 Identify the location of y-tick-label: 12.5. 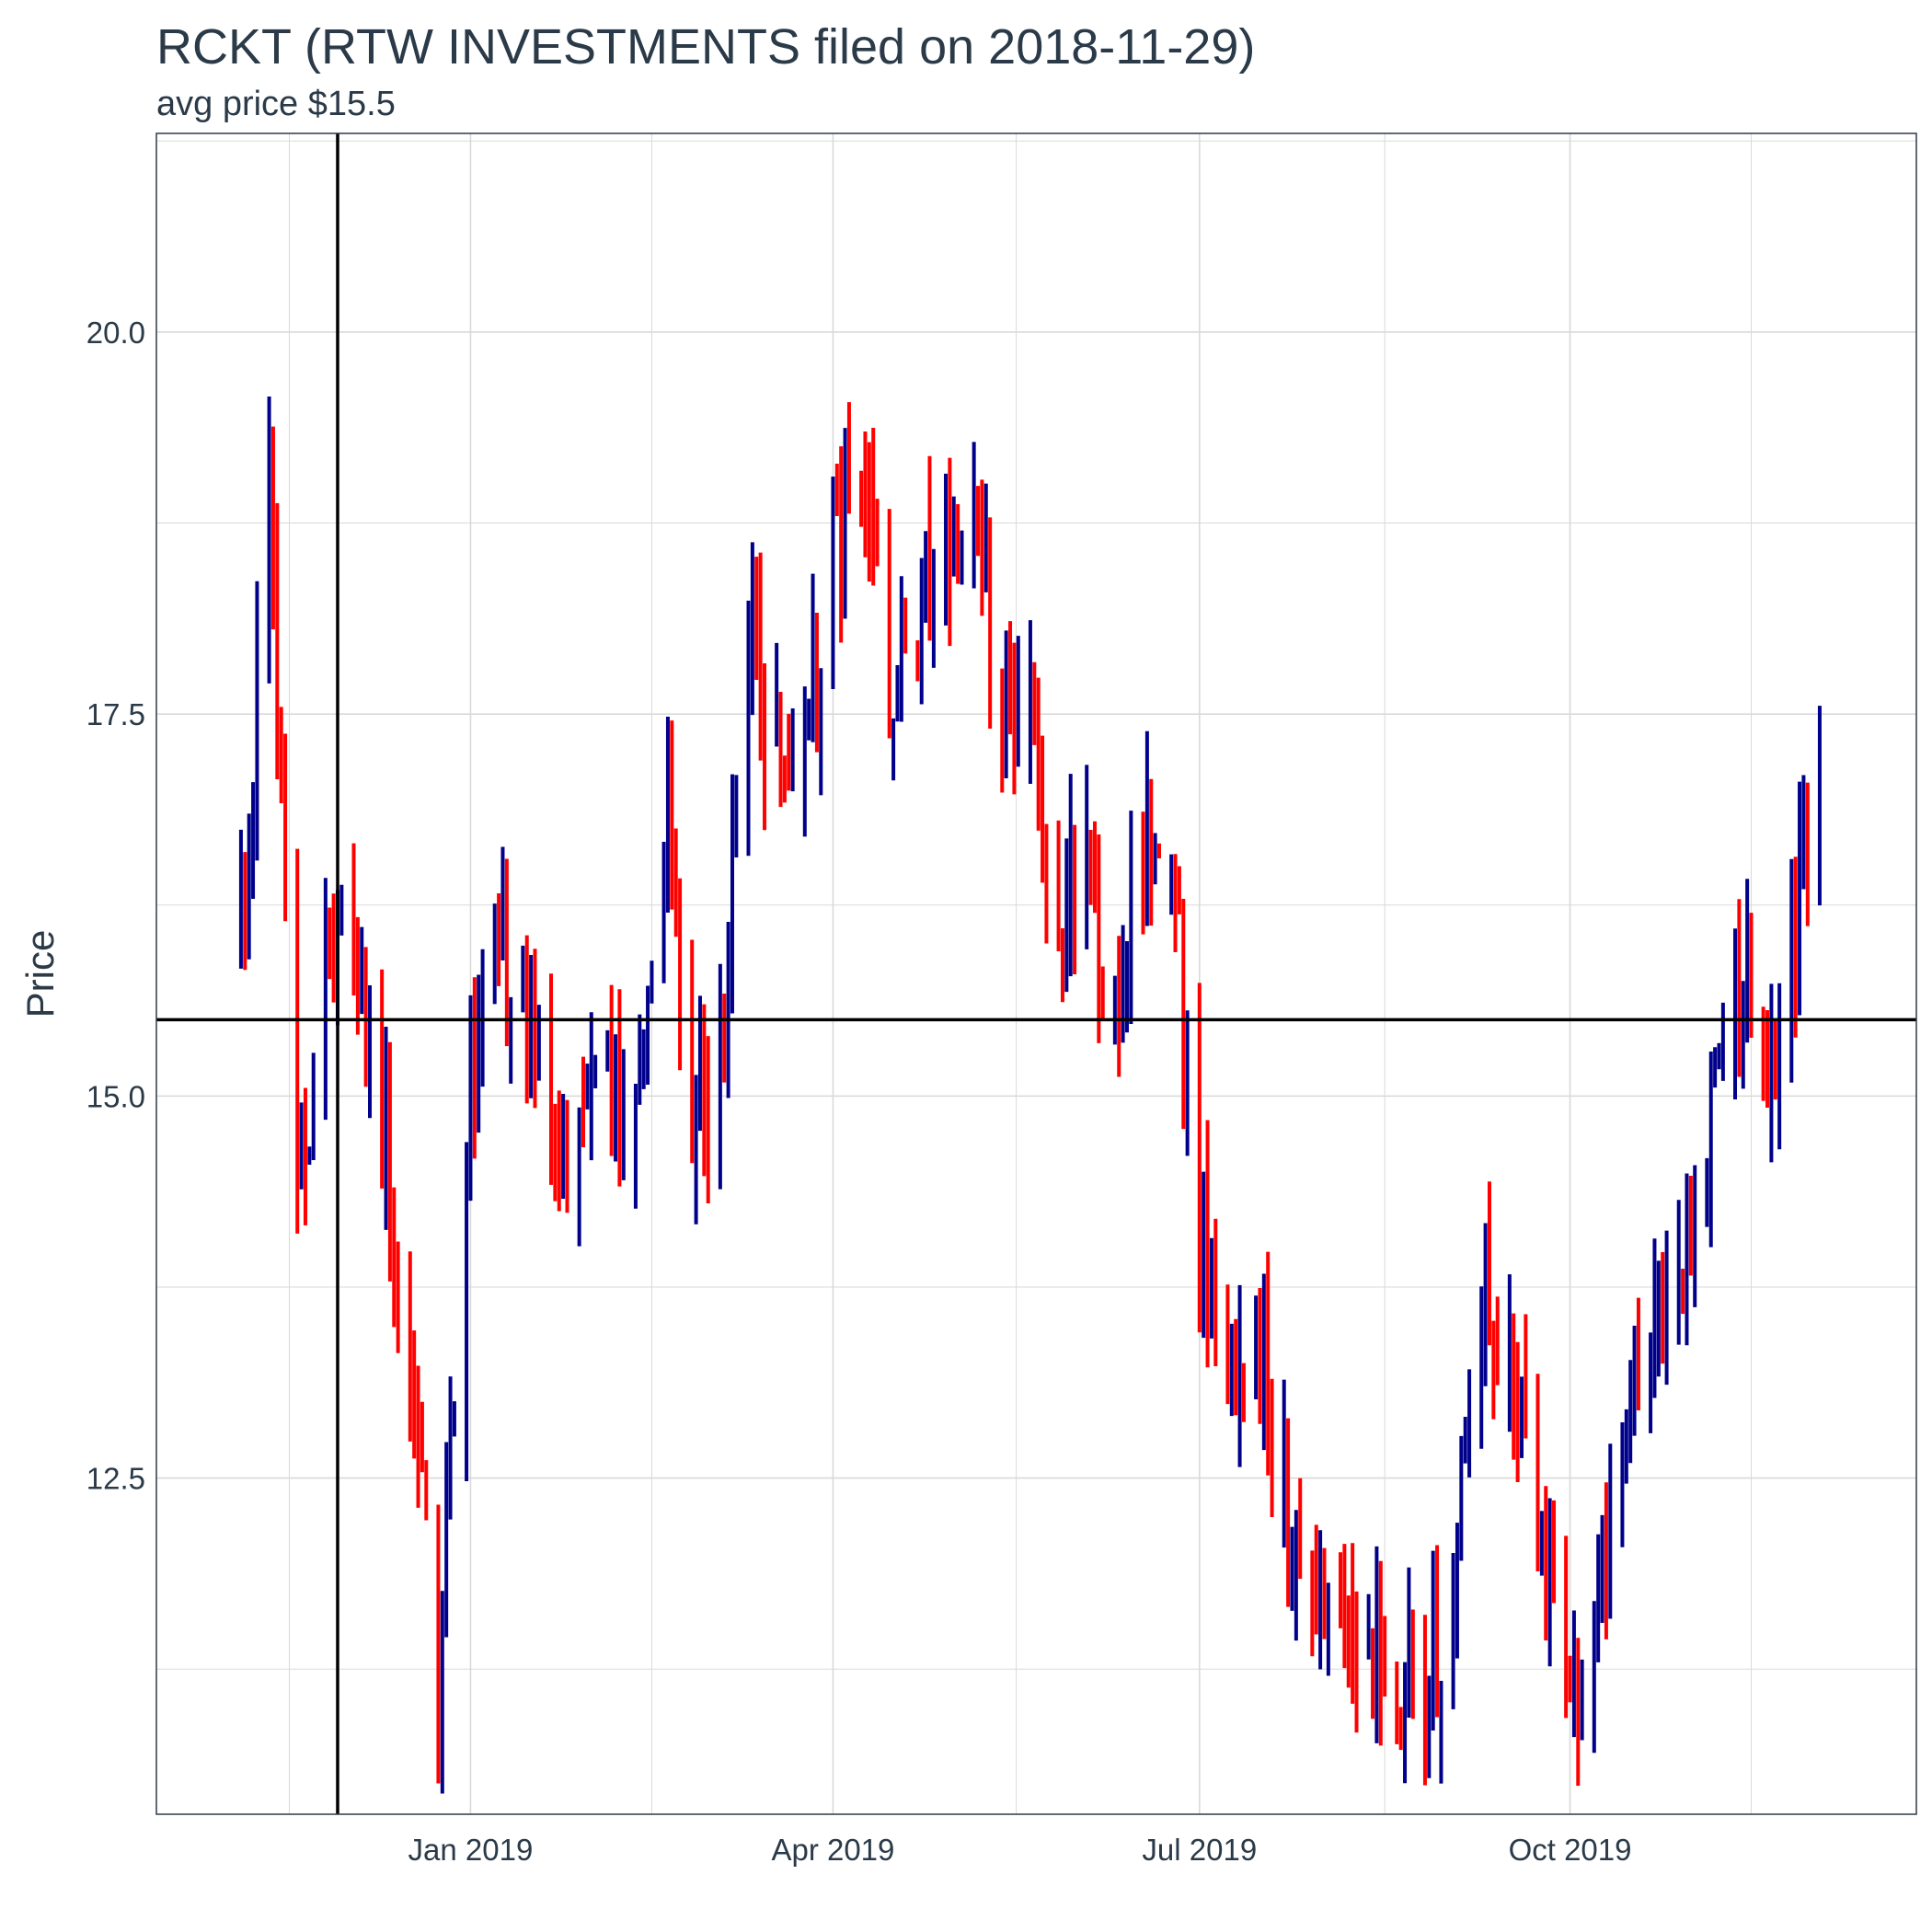
(115, 1479).